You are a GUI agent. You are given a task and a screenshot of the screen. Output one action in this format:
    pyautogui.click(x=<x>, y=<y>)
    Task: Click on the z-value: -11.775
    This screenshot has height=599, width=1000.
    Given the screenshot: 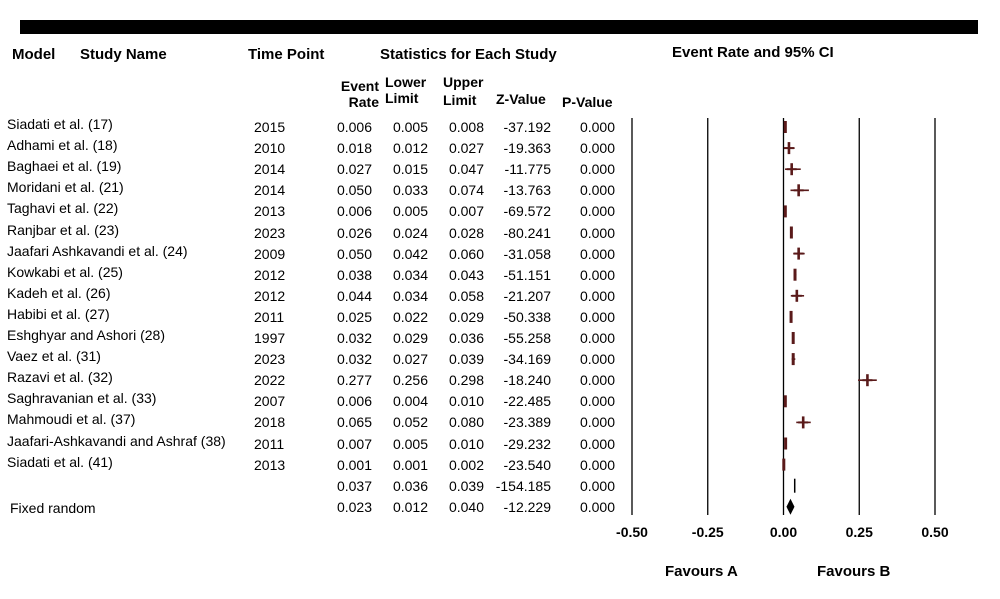 What is the action you would take?
    pyautogui.click(x=527, y=169)
    